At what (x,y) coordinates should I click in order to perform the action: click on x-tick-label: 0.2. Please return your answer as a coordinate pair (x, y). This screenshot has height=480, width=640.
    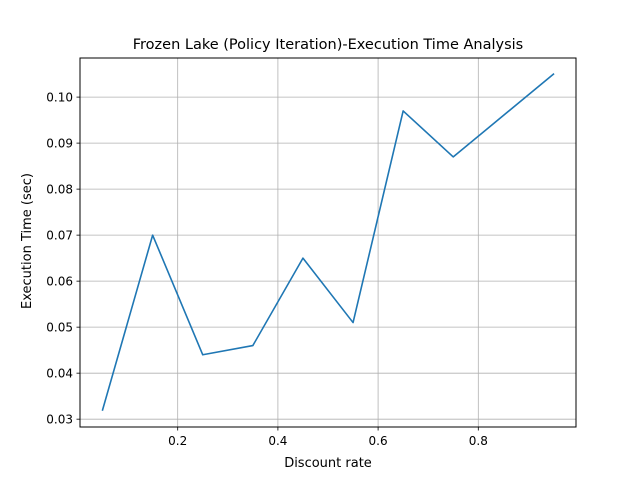
    Looking at the image, I should click on (177, 441).